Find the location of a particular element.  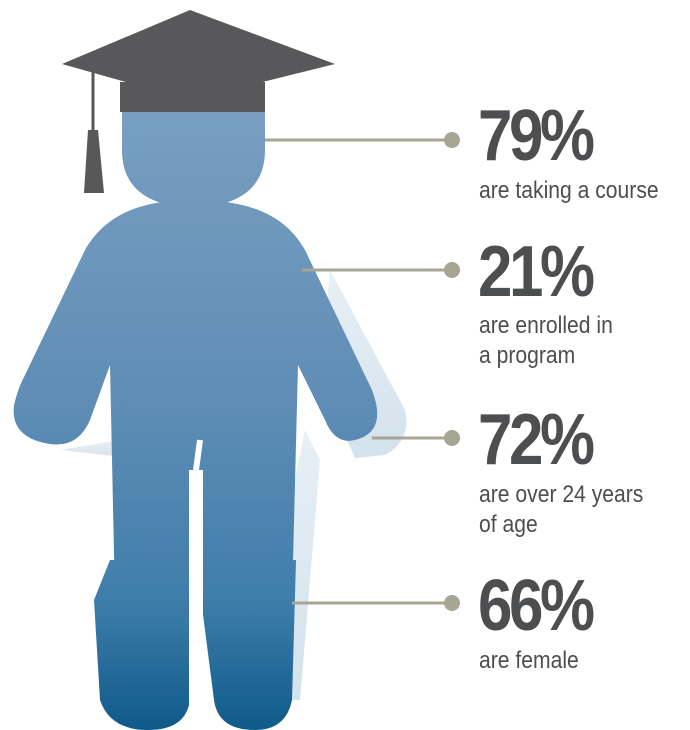

stat-program-description: are enrolled in a program is located at coordinates (546, 340).